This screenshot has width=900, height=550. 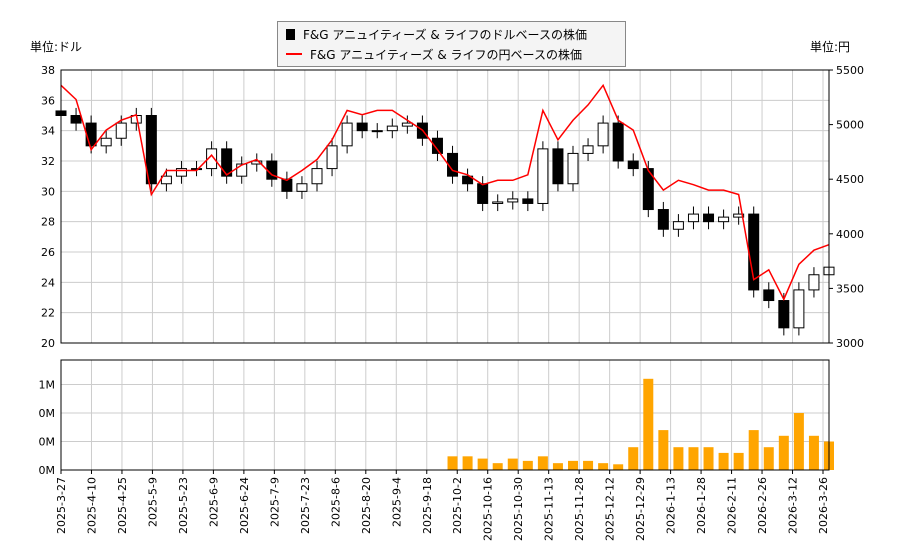 I want to click on x-tick-label: 2026-1-13, so click(x=671, y=505).